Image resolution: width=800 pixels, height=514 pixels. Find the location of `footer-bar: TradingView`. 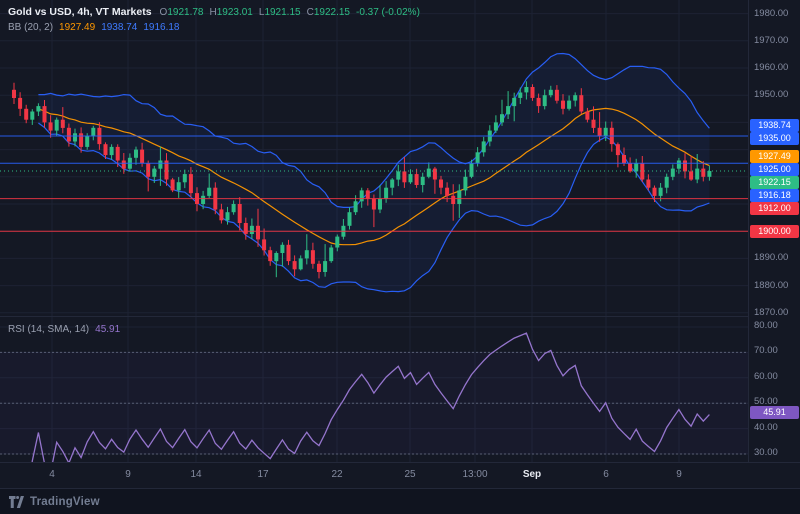

footer-bar: TradingView is located at coordinates (400, 501).